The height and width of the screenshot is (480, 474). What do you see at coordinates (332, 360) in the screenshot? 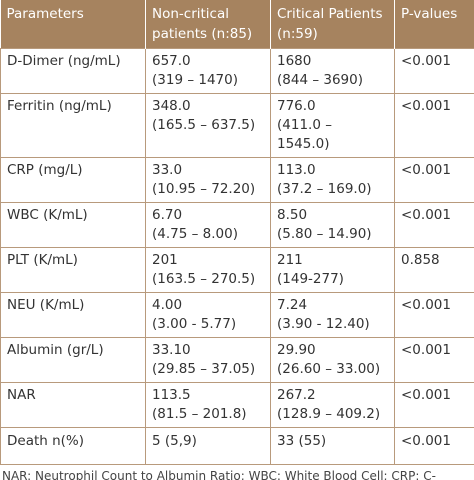
I see `table-cell: 29.90 (26.60 – 33.00)` at bounding box center [332, 360].